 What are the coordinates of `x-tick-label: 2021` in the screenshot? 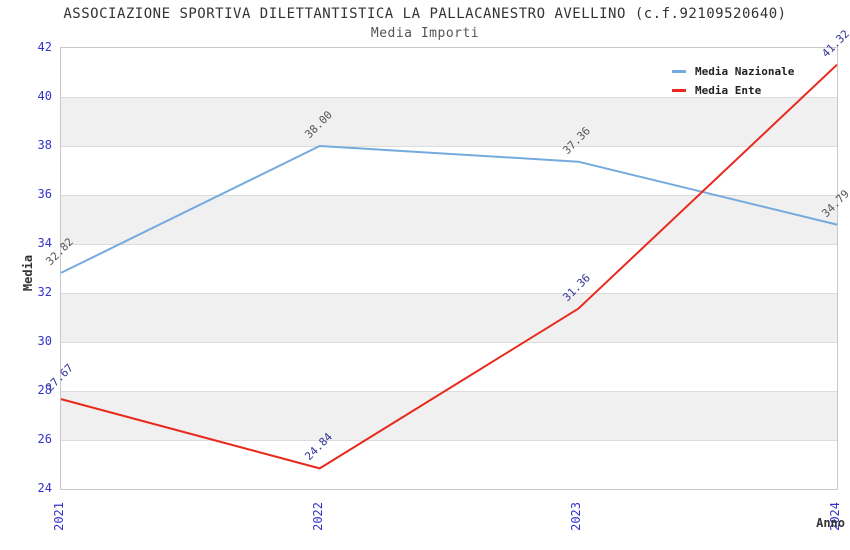 It's located at (59, 516).